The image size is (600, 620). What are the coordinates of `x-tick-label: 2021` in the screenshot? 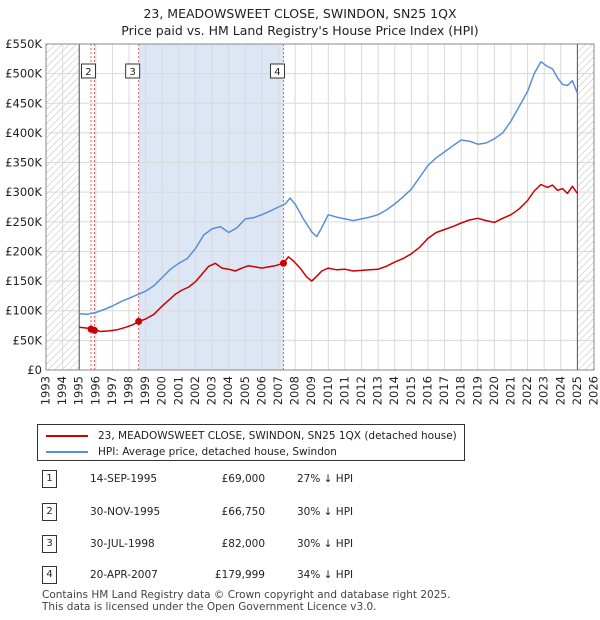 It's located at (510, 390).